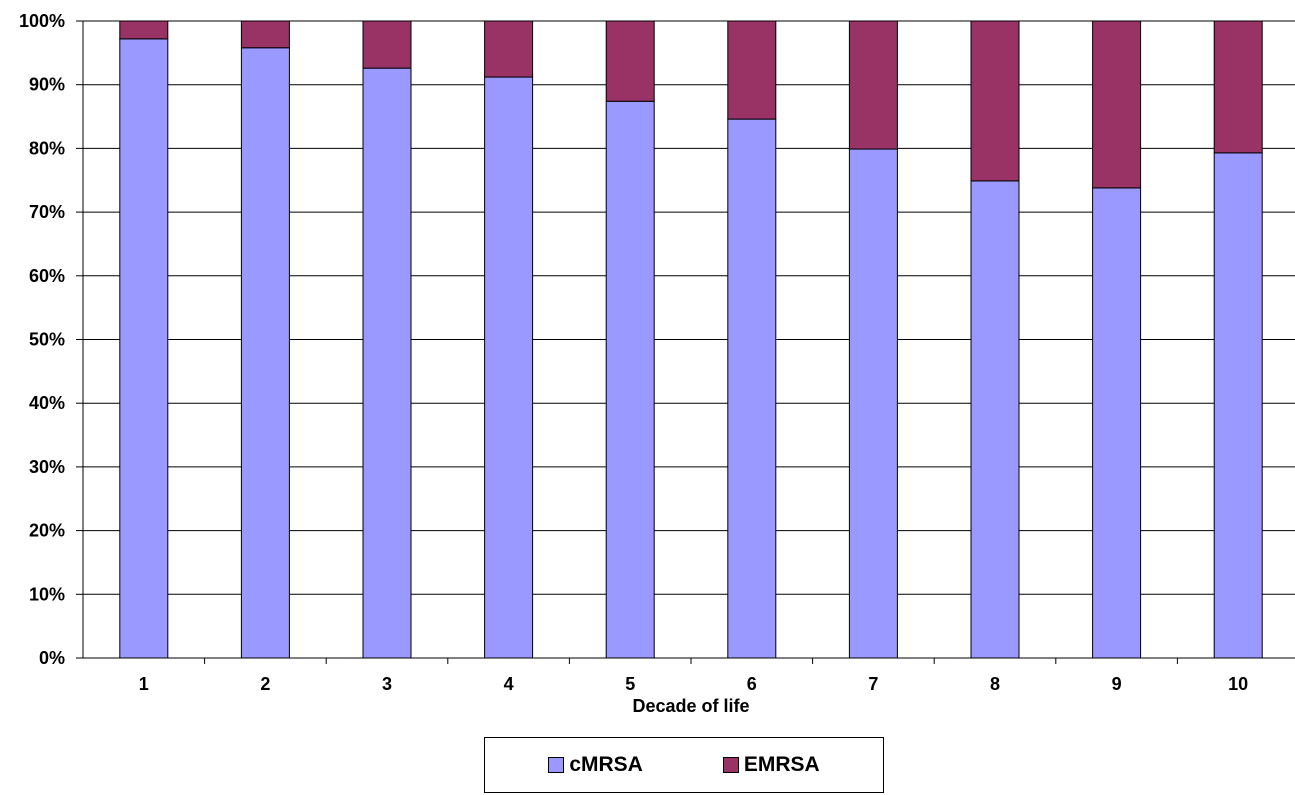 This screenshot has width=1295, height=795. I want to click on legend-label-emrsa: EMRSA, so click(781, 764).